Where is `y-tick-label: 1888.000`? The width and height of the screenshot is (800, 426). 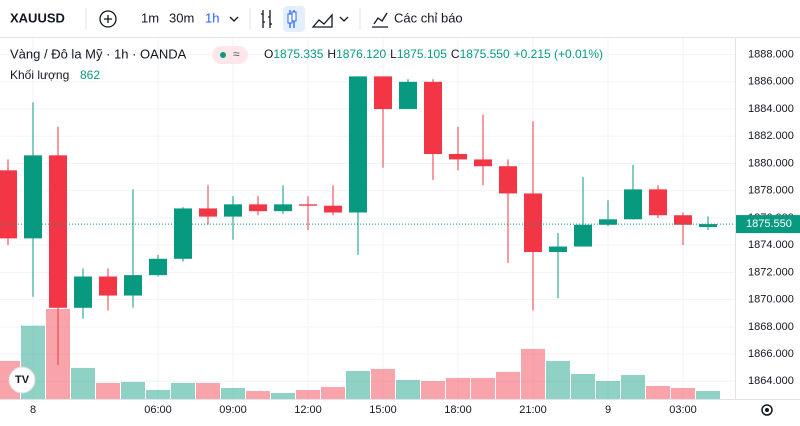
y-tick-label: 1888.000 is located at coordinates (771, 55).